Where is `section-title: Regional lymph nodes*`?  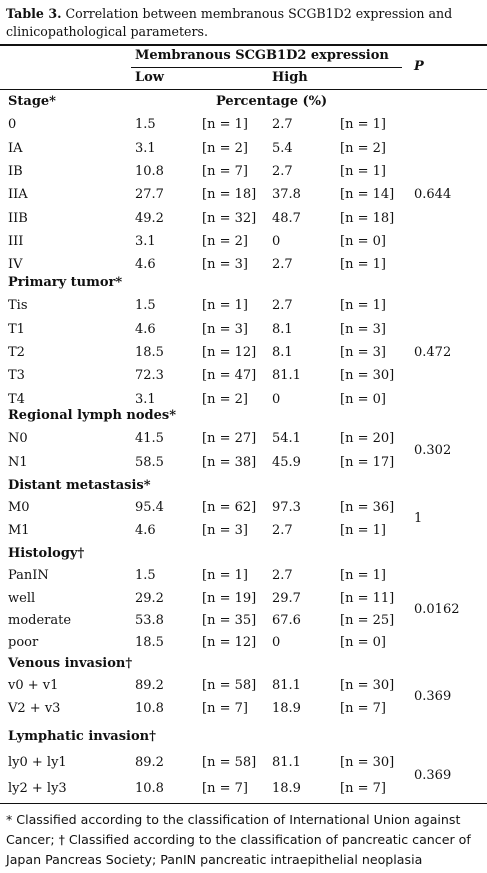
section-title: Regional lymph nodes* is located at coordinates (92, 415).